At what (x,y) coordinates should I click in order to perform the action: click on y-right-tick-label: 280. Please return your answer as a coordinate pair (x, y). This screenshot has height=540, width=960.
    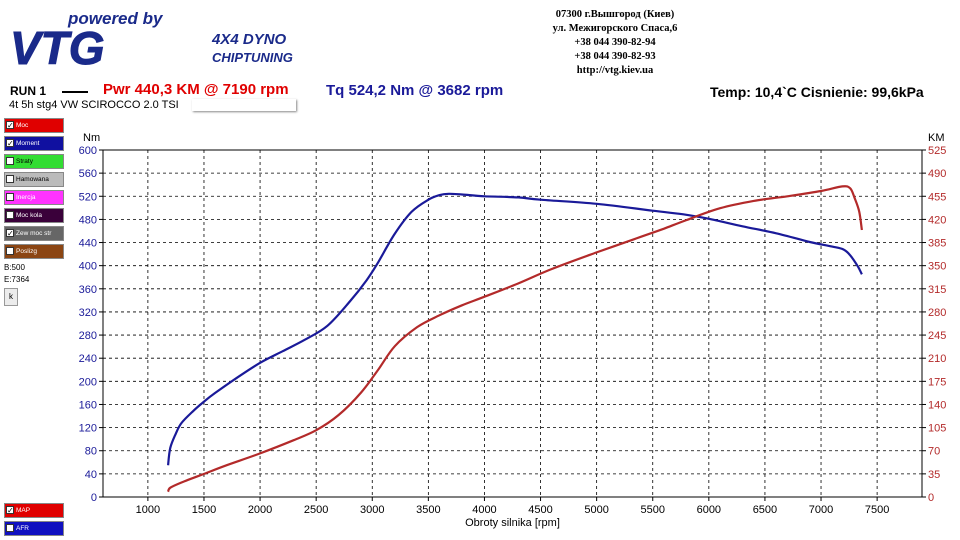
    Looking at the image, I should click on (937, 313).